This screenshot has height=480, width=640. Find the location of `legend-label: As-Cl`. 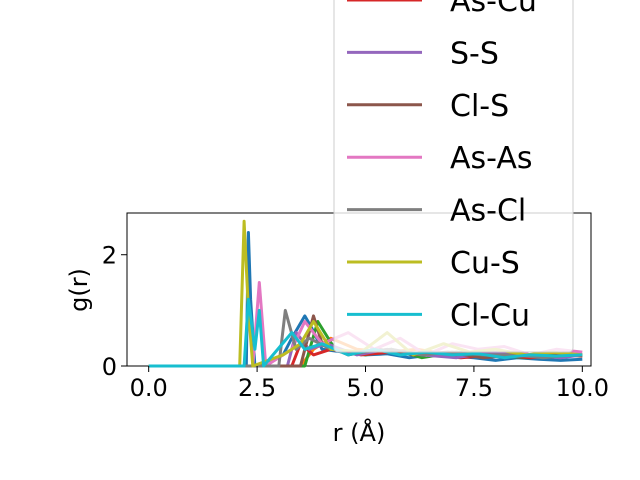

legend-label: As-Cl is located at coordinates (488, 211).